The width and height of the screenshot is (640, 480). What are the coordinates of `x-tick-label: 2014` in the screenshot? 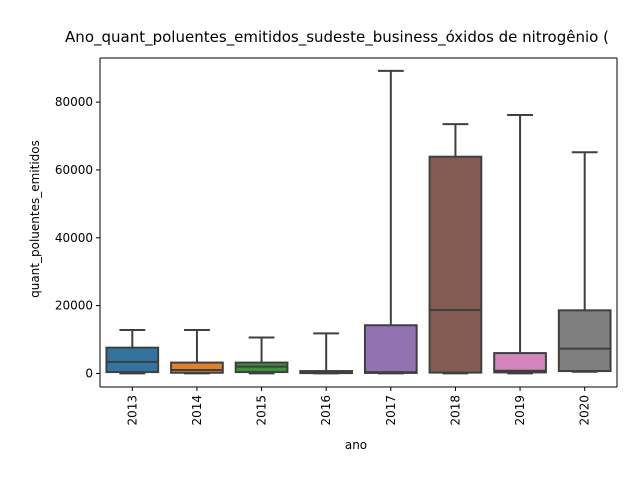 It's located at (197, 410).